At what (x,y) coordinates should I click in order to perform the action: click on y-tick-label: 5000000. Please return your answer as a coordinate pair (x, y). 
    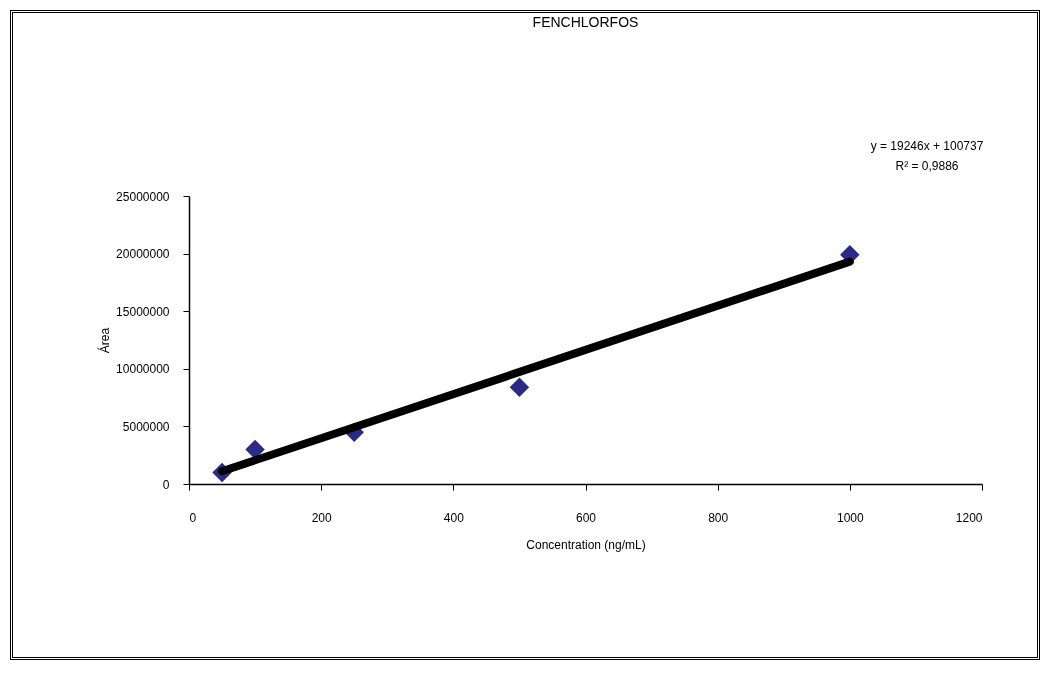
    Looking at the image, I should click on (146, 426).